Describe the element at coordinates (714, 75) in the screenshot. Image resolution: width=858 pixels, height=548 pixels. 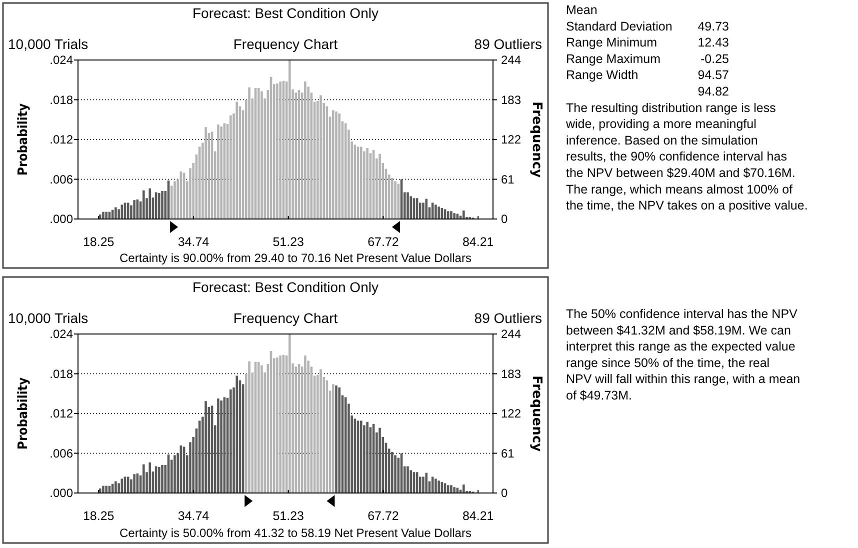
I see `text: 94.57` at that location.